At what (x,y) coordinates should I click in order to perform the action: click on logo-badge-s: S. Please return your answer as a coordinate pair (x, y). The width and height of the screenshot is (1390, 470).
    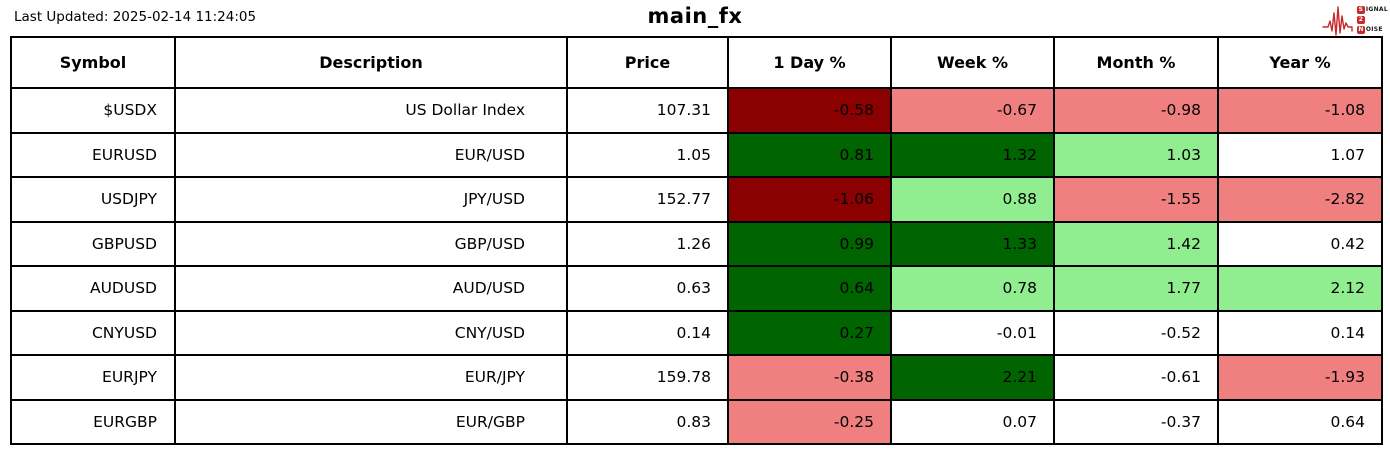
    Looking at the image, I should click on (1360, 10).